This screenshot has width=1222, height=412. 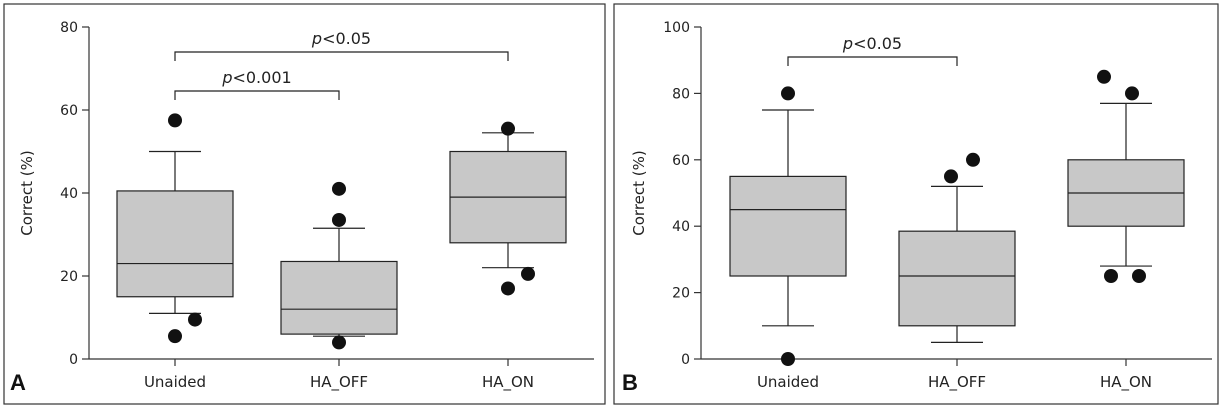 I want to click on y-tick-label: 100, so click(x=676, y=28).